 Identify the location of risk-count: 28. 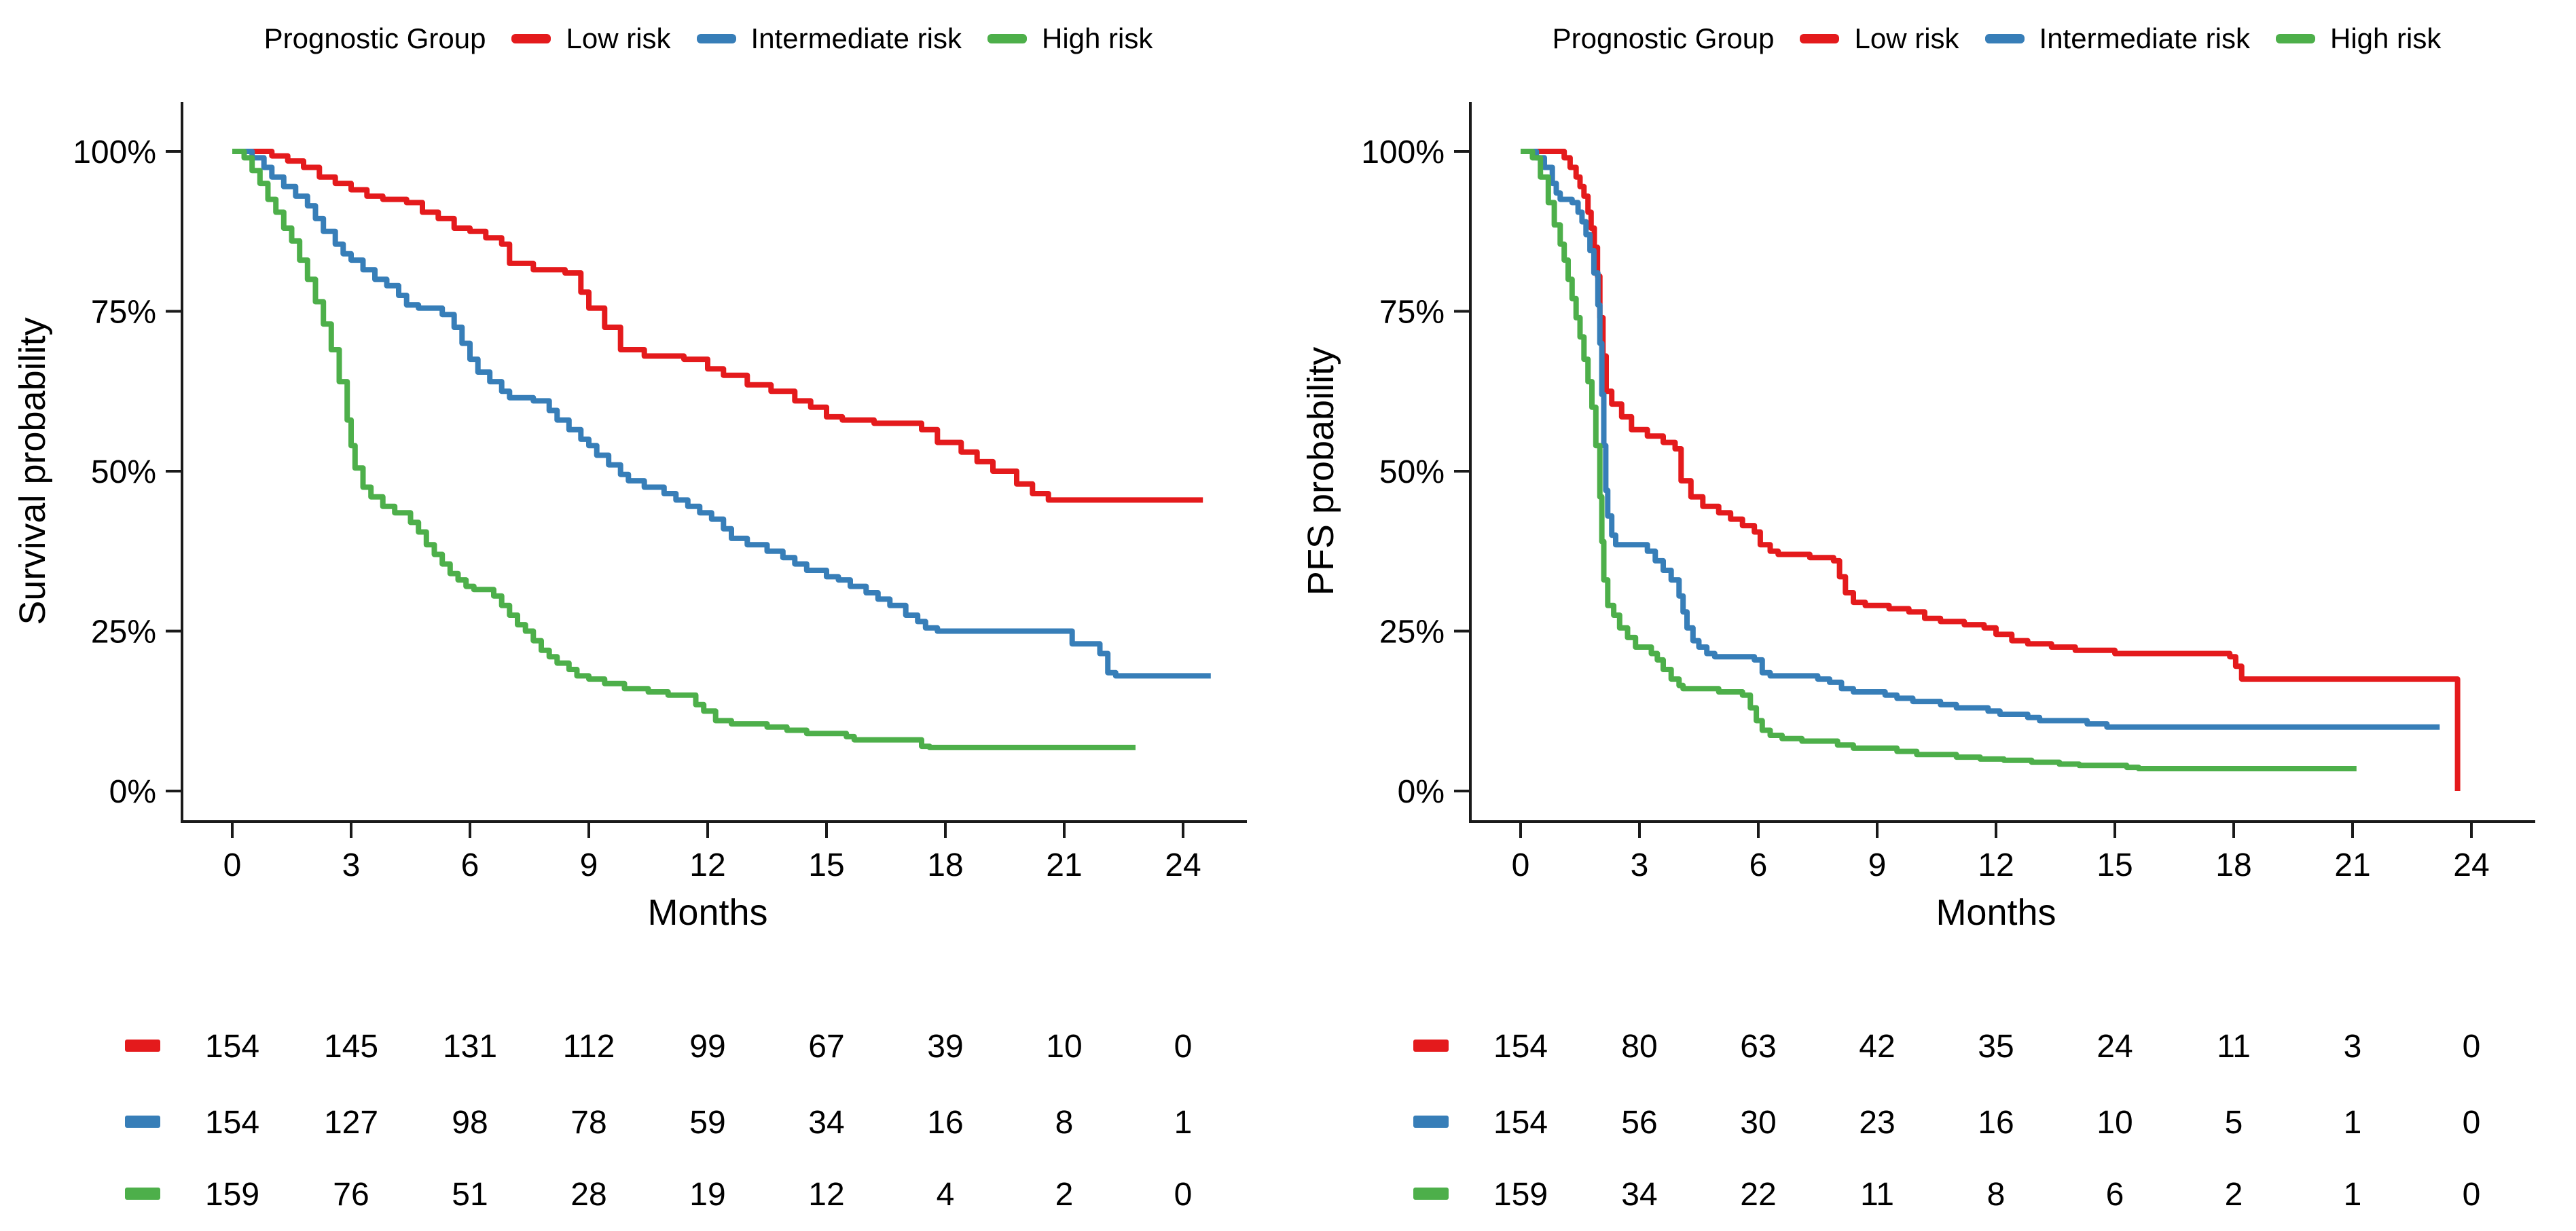
(588, 1195).